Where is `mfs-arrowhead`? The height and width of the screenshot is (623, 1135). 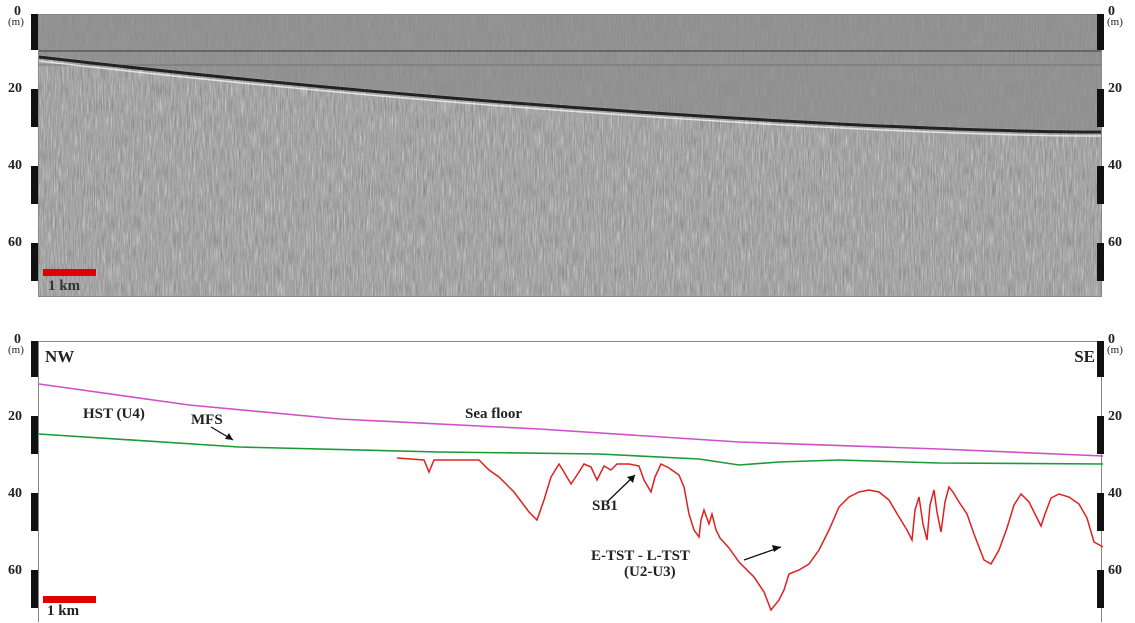
mfs-arrowhead is located at coordinates (229, 436).